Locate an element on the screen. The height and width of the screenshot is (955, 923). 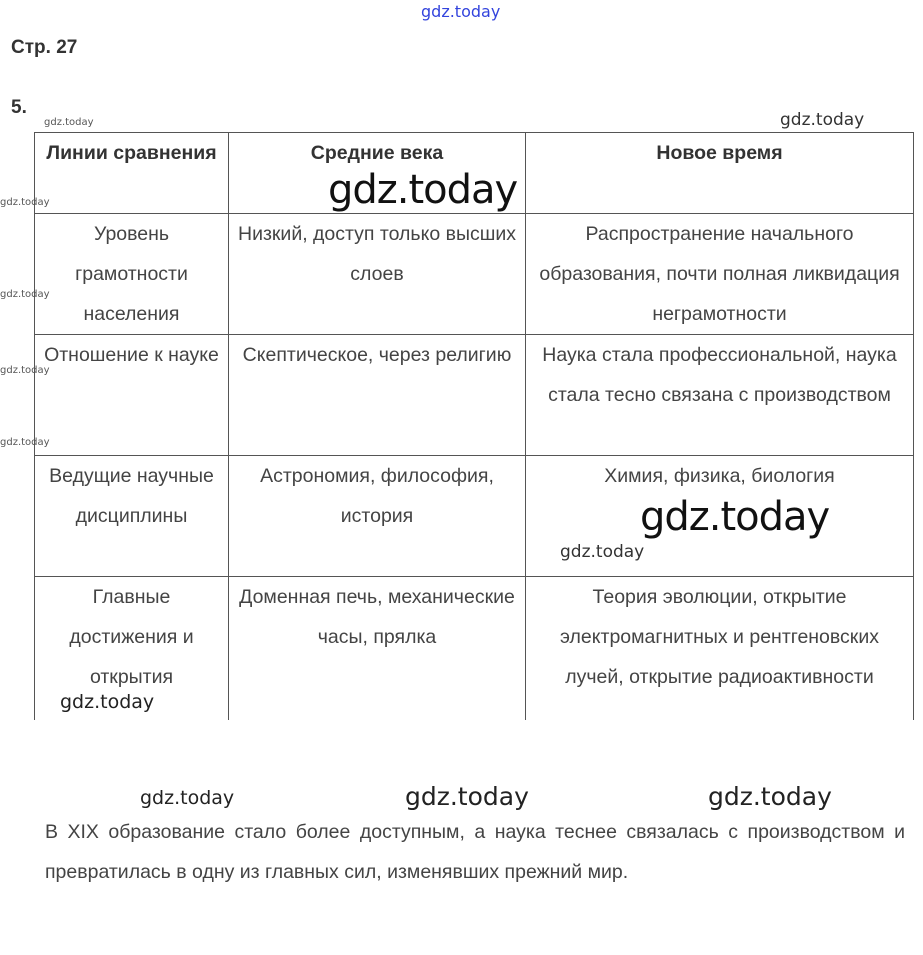
header-cell: Линии сравнения is located at coordinates (131, 173).